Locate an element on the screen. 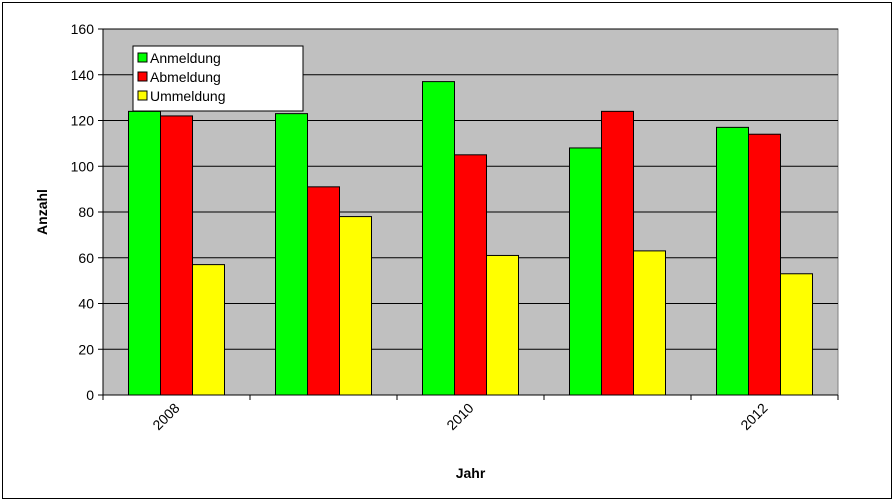 The image size is (896, 503). x-tick-label: 2010 is located at coordinates (459, 416).